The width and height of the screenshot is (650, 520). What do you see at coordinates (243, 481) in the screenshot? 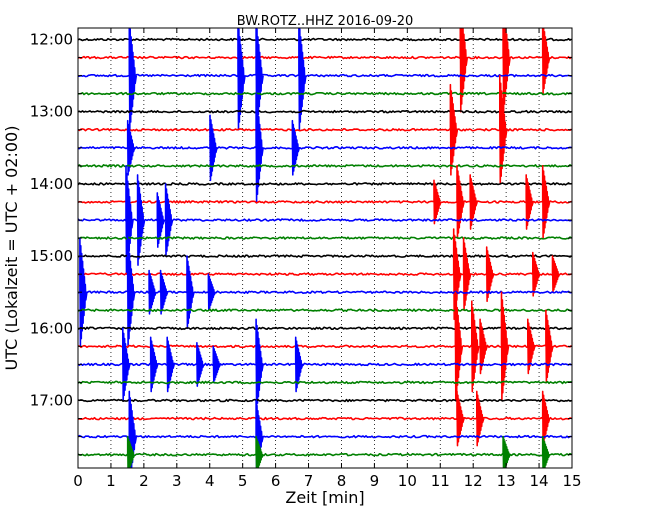
I see `x-tick-label: 5` at bounding box center [243, 481].